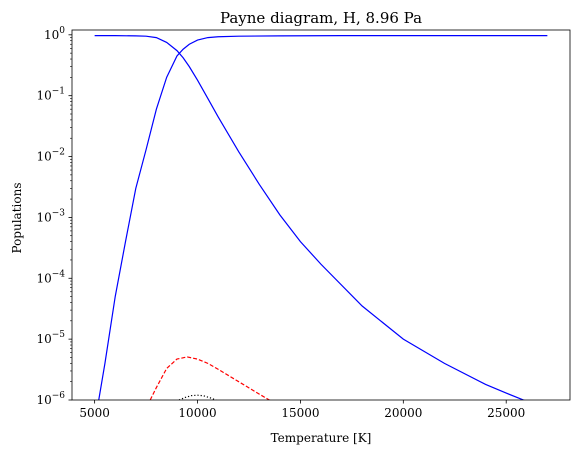 The height and width of the screenshot is (454, 578). What do you see at coordinates (321, 438) in the screenshot?
I see `x-axis-label: Temperature [K]` at bounding box center [321, 438].